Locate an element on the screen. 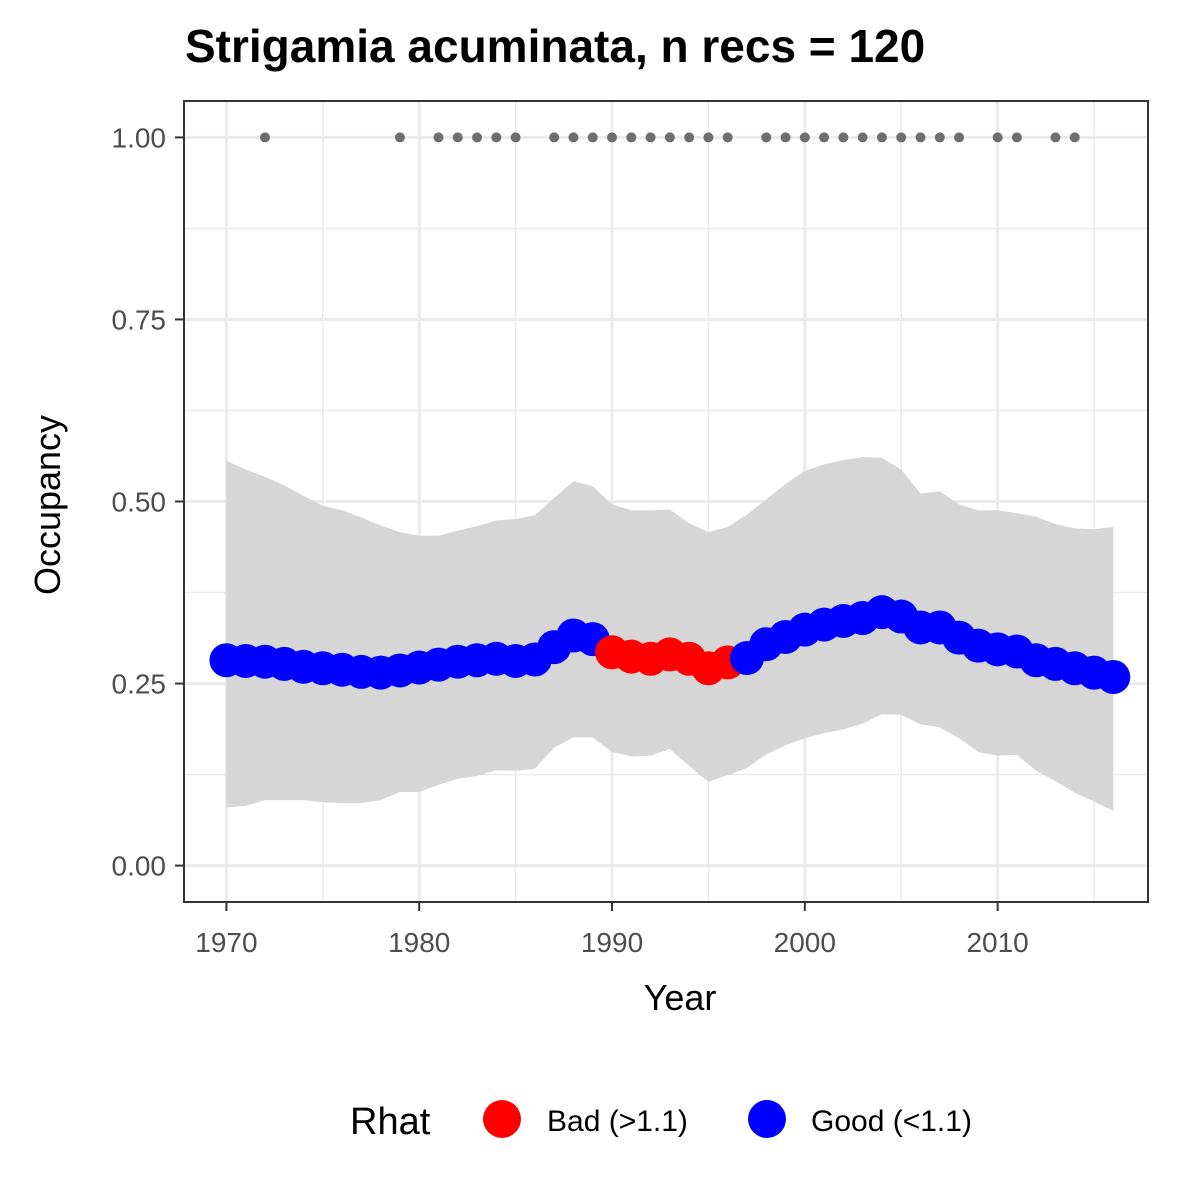  legend: Rhat Bad (>1.1) Good (<1.1) is located at coordinates (661, 1121).